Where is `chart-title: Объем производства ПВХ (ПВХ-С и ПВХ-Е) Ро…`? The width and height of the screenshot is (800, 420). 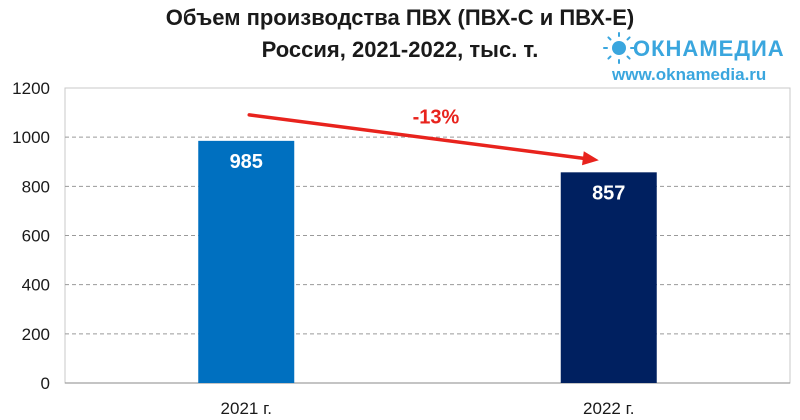 chart-title: Объем производства ПВХ (ПВХ-С и ПВХ-Е) Ро… is located at coordinates (400, 33).